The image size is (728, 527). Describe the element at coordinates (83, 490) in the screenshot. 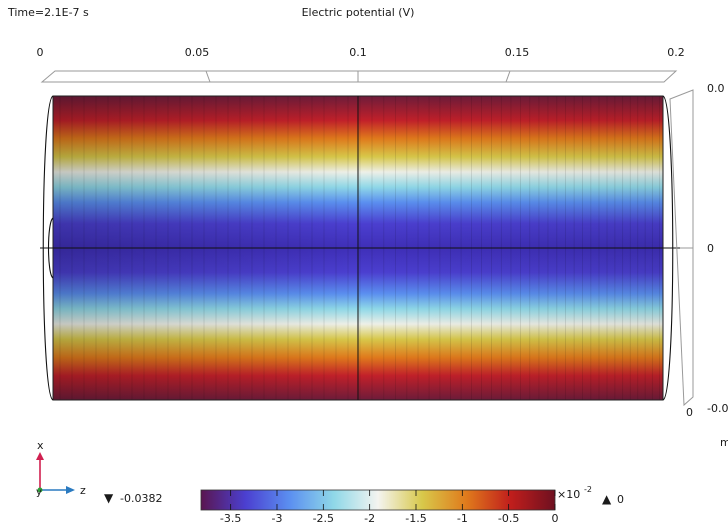

I see `triad-z-label: z` at that location.